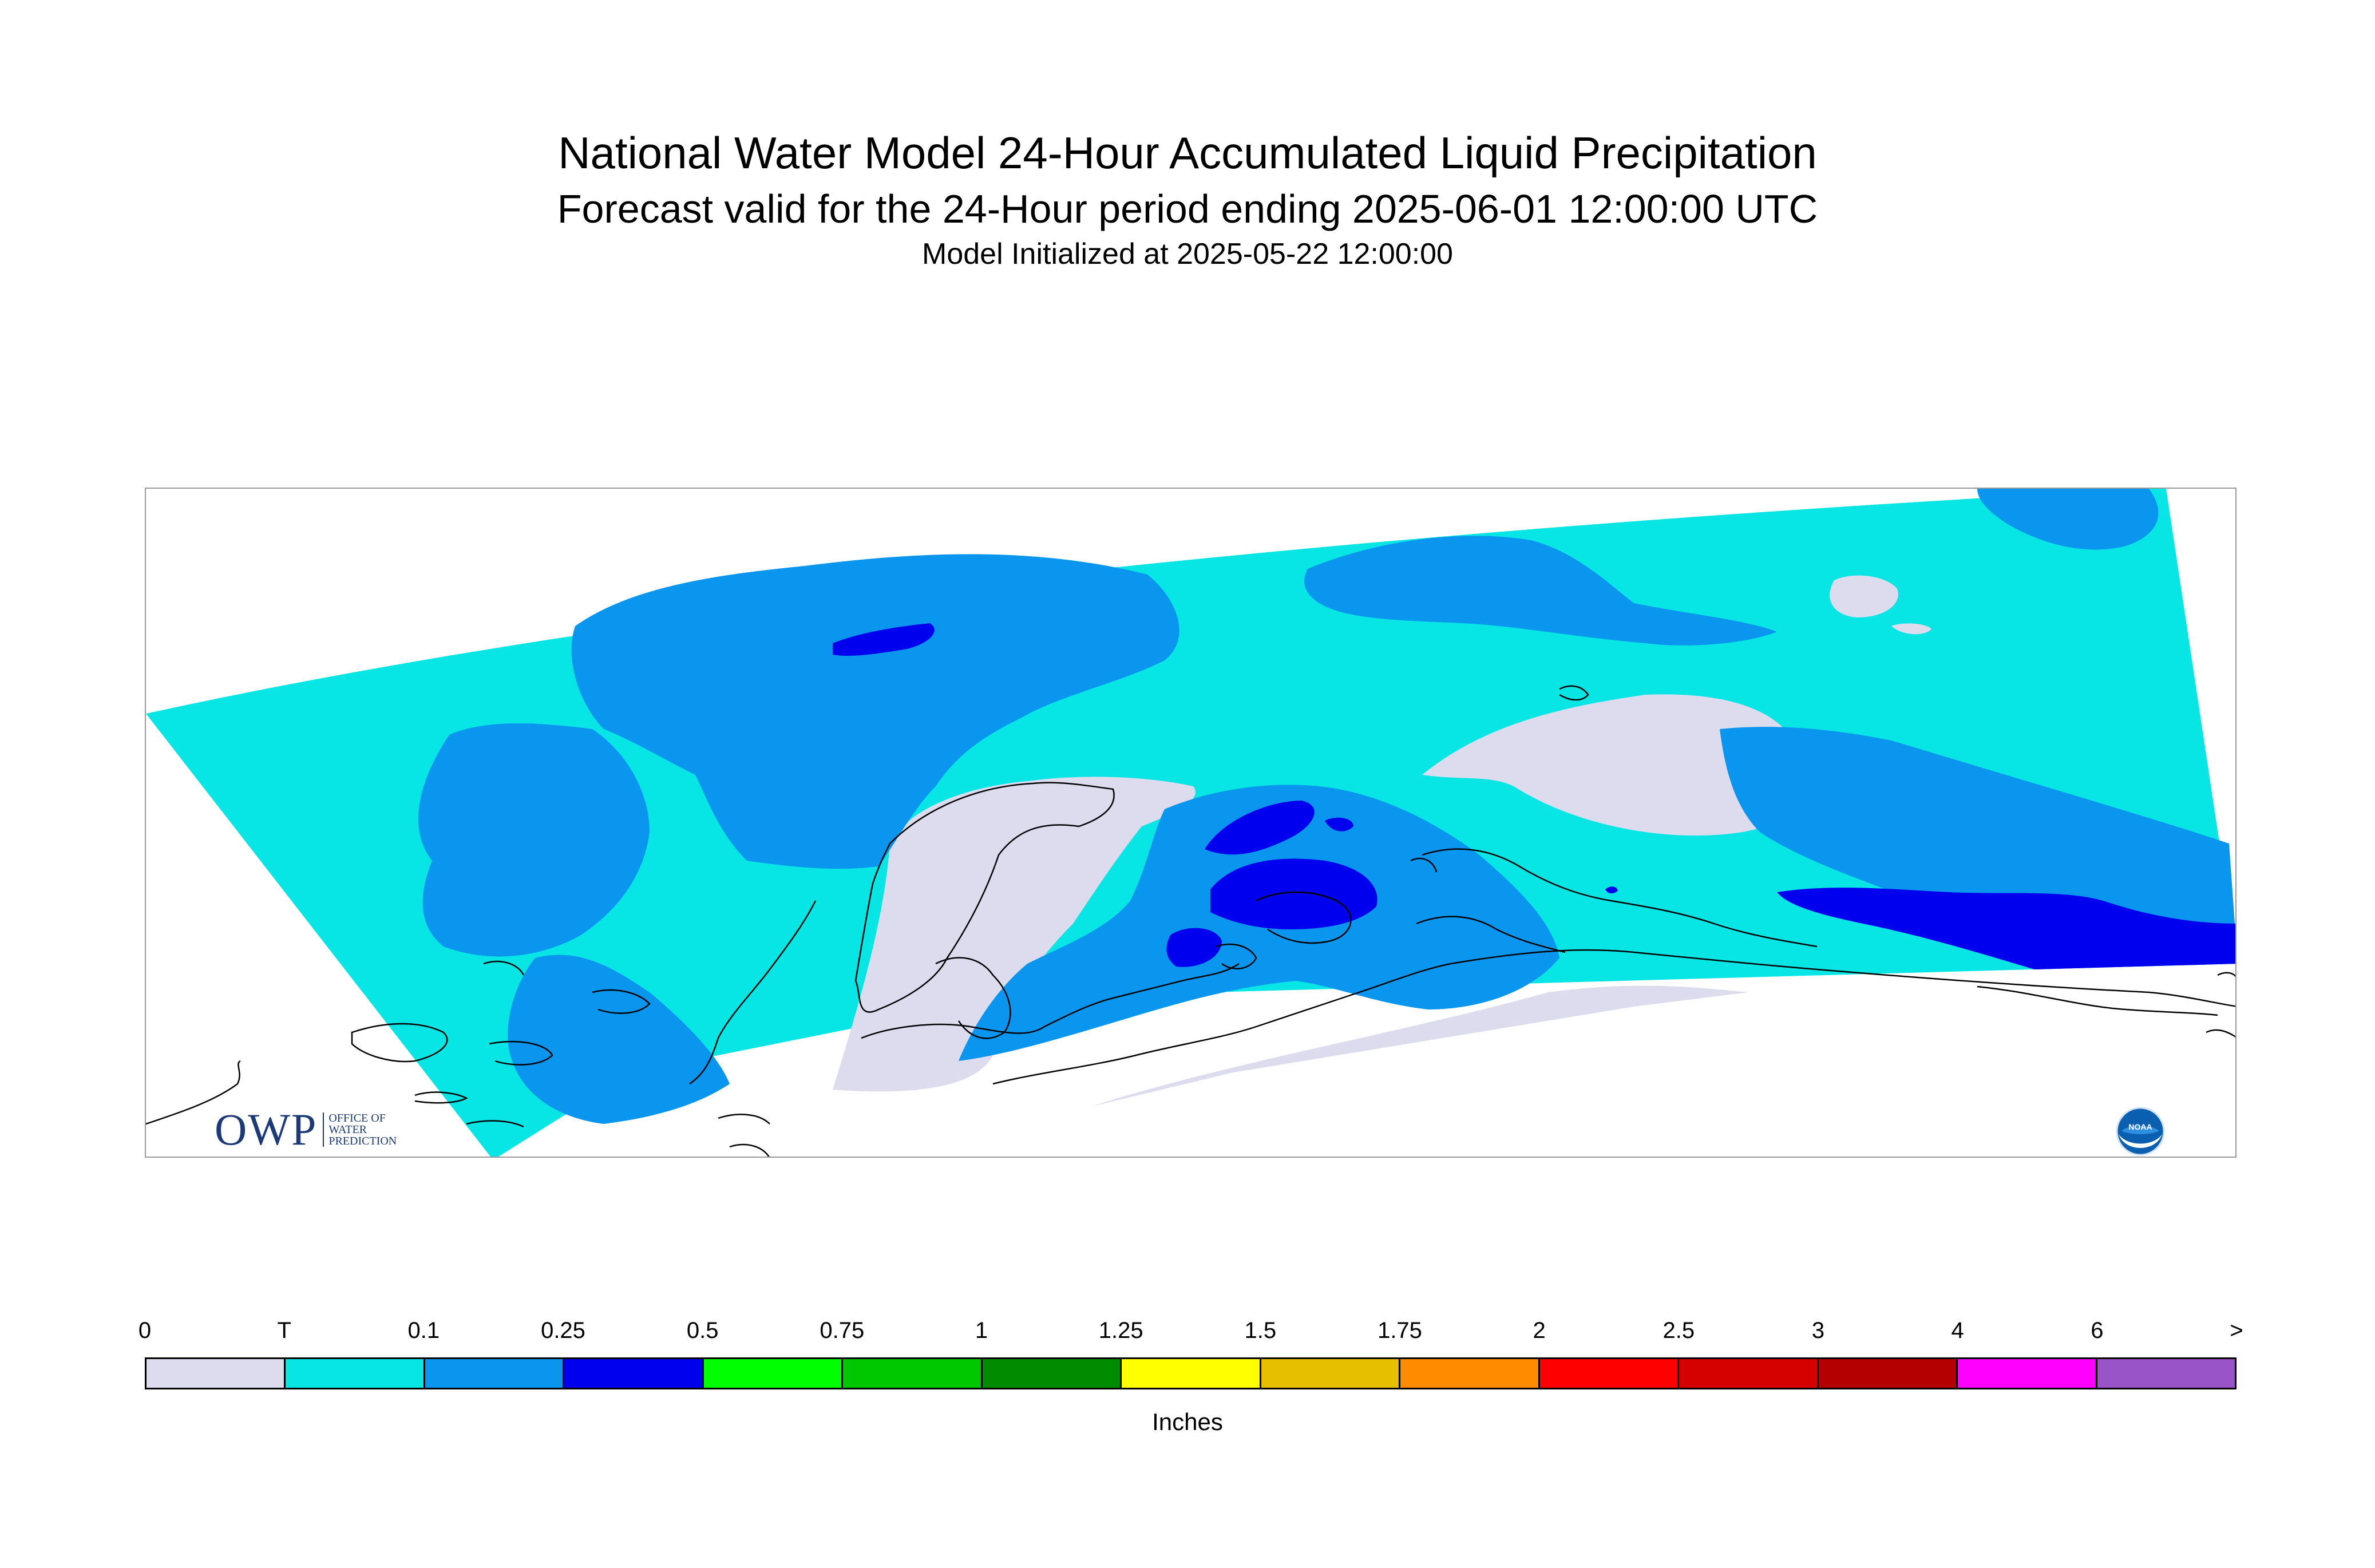  Describe the element at coordinates (145, 1330) in the screenshot. I see `legend-tick-label: 0` at that location.